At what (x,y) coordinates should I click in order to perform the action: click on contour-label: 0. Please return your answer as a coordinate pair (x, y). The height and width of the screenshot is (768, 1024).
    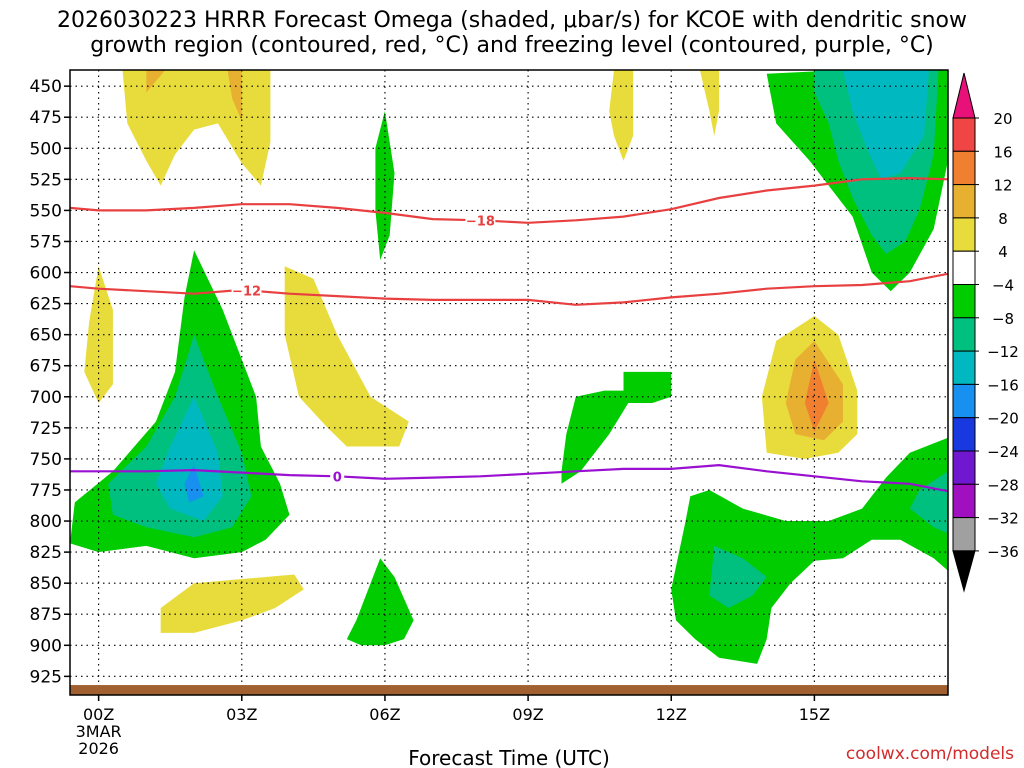
    Looking at the image, I should click on (337, 477).